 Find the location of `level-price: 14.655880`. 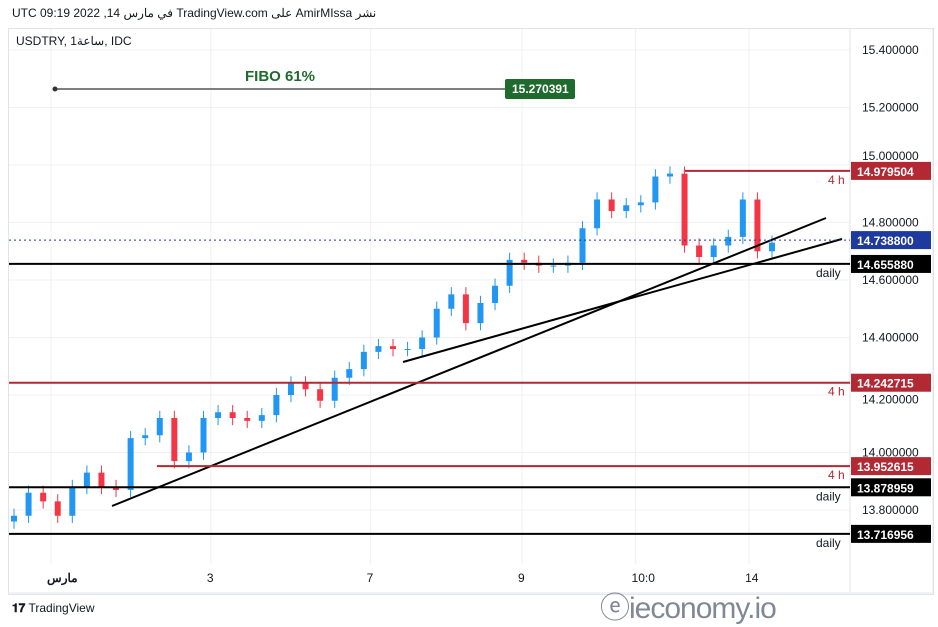

level-price: 14.655880 is located at coordinates (885, 265).